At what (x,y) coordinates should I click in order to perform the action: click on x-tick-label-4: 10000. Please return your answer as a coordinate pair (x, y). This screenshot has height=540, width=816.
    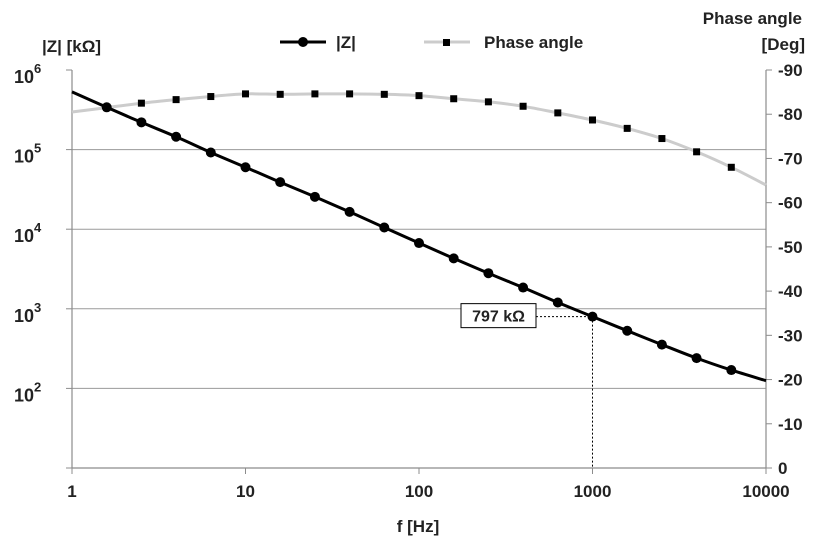
    Looking at the image, I should click on (765, 491).